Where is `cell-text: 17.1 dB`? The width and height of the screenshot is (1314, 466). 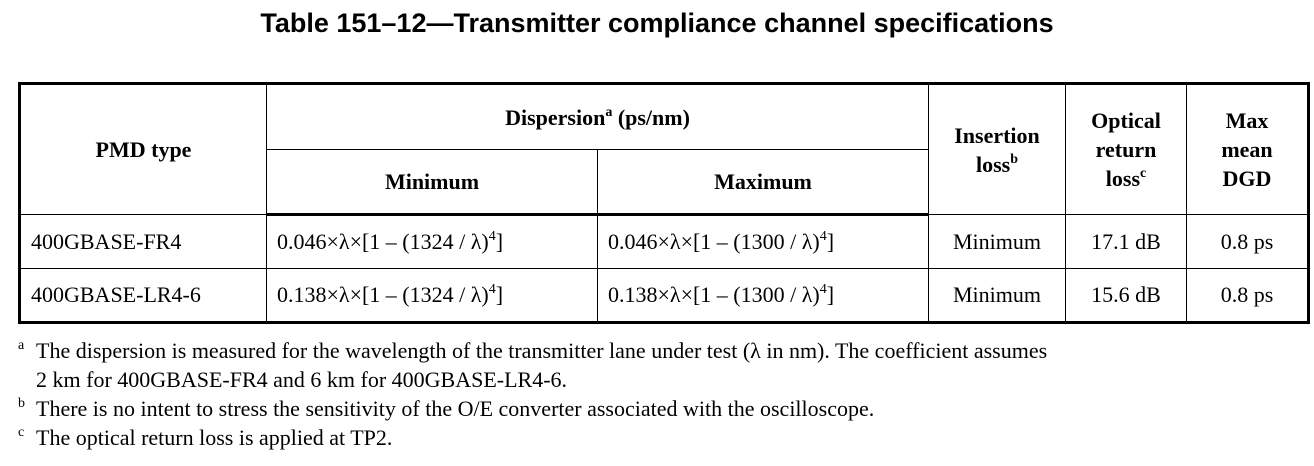
cell-text: 17.1 dB is located at coordinates (1126, 241).